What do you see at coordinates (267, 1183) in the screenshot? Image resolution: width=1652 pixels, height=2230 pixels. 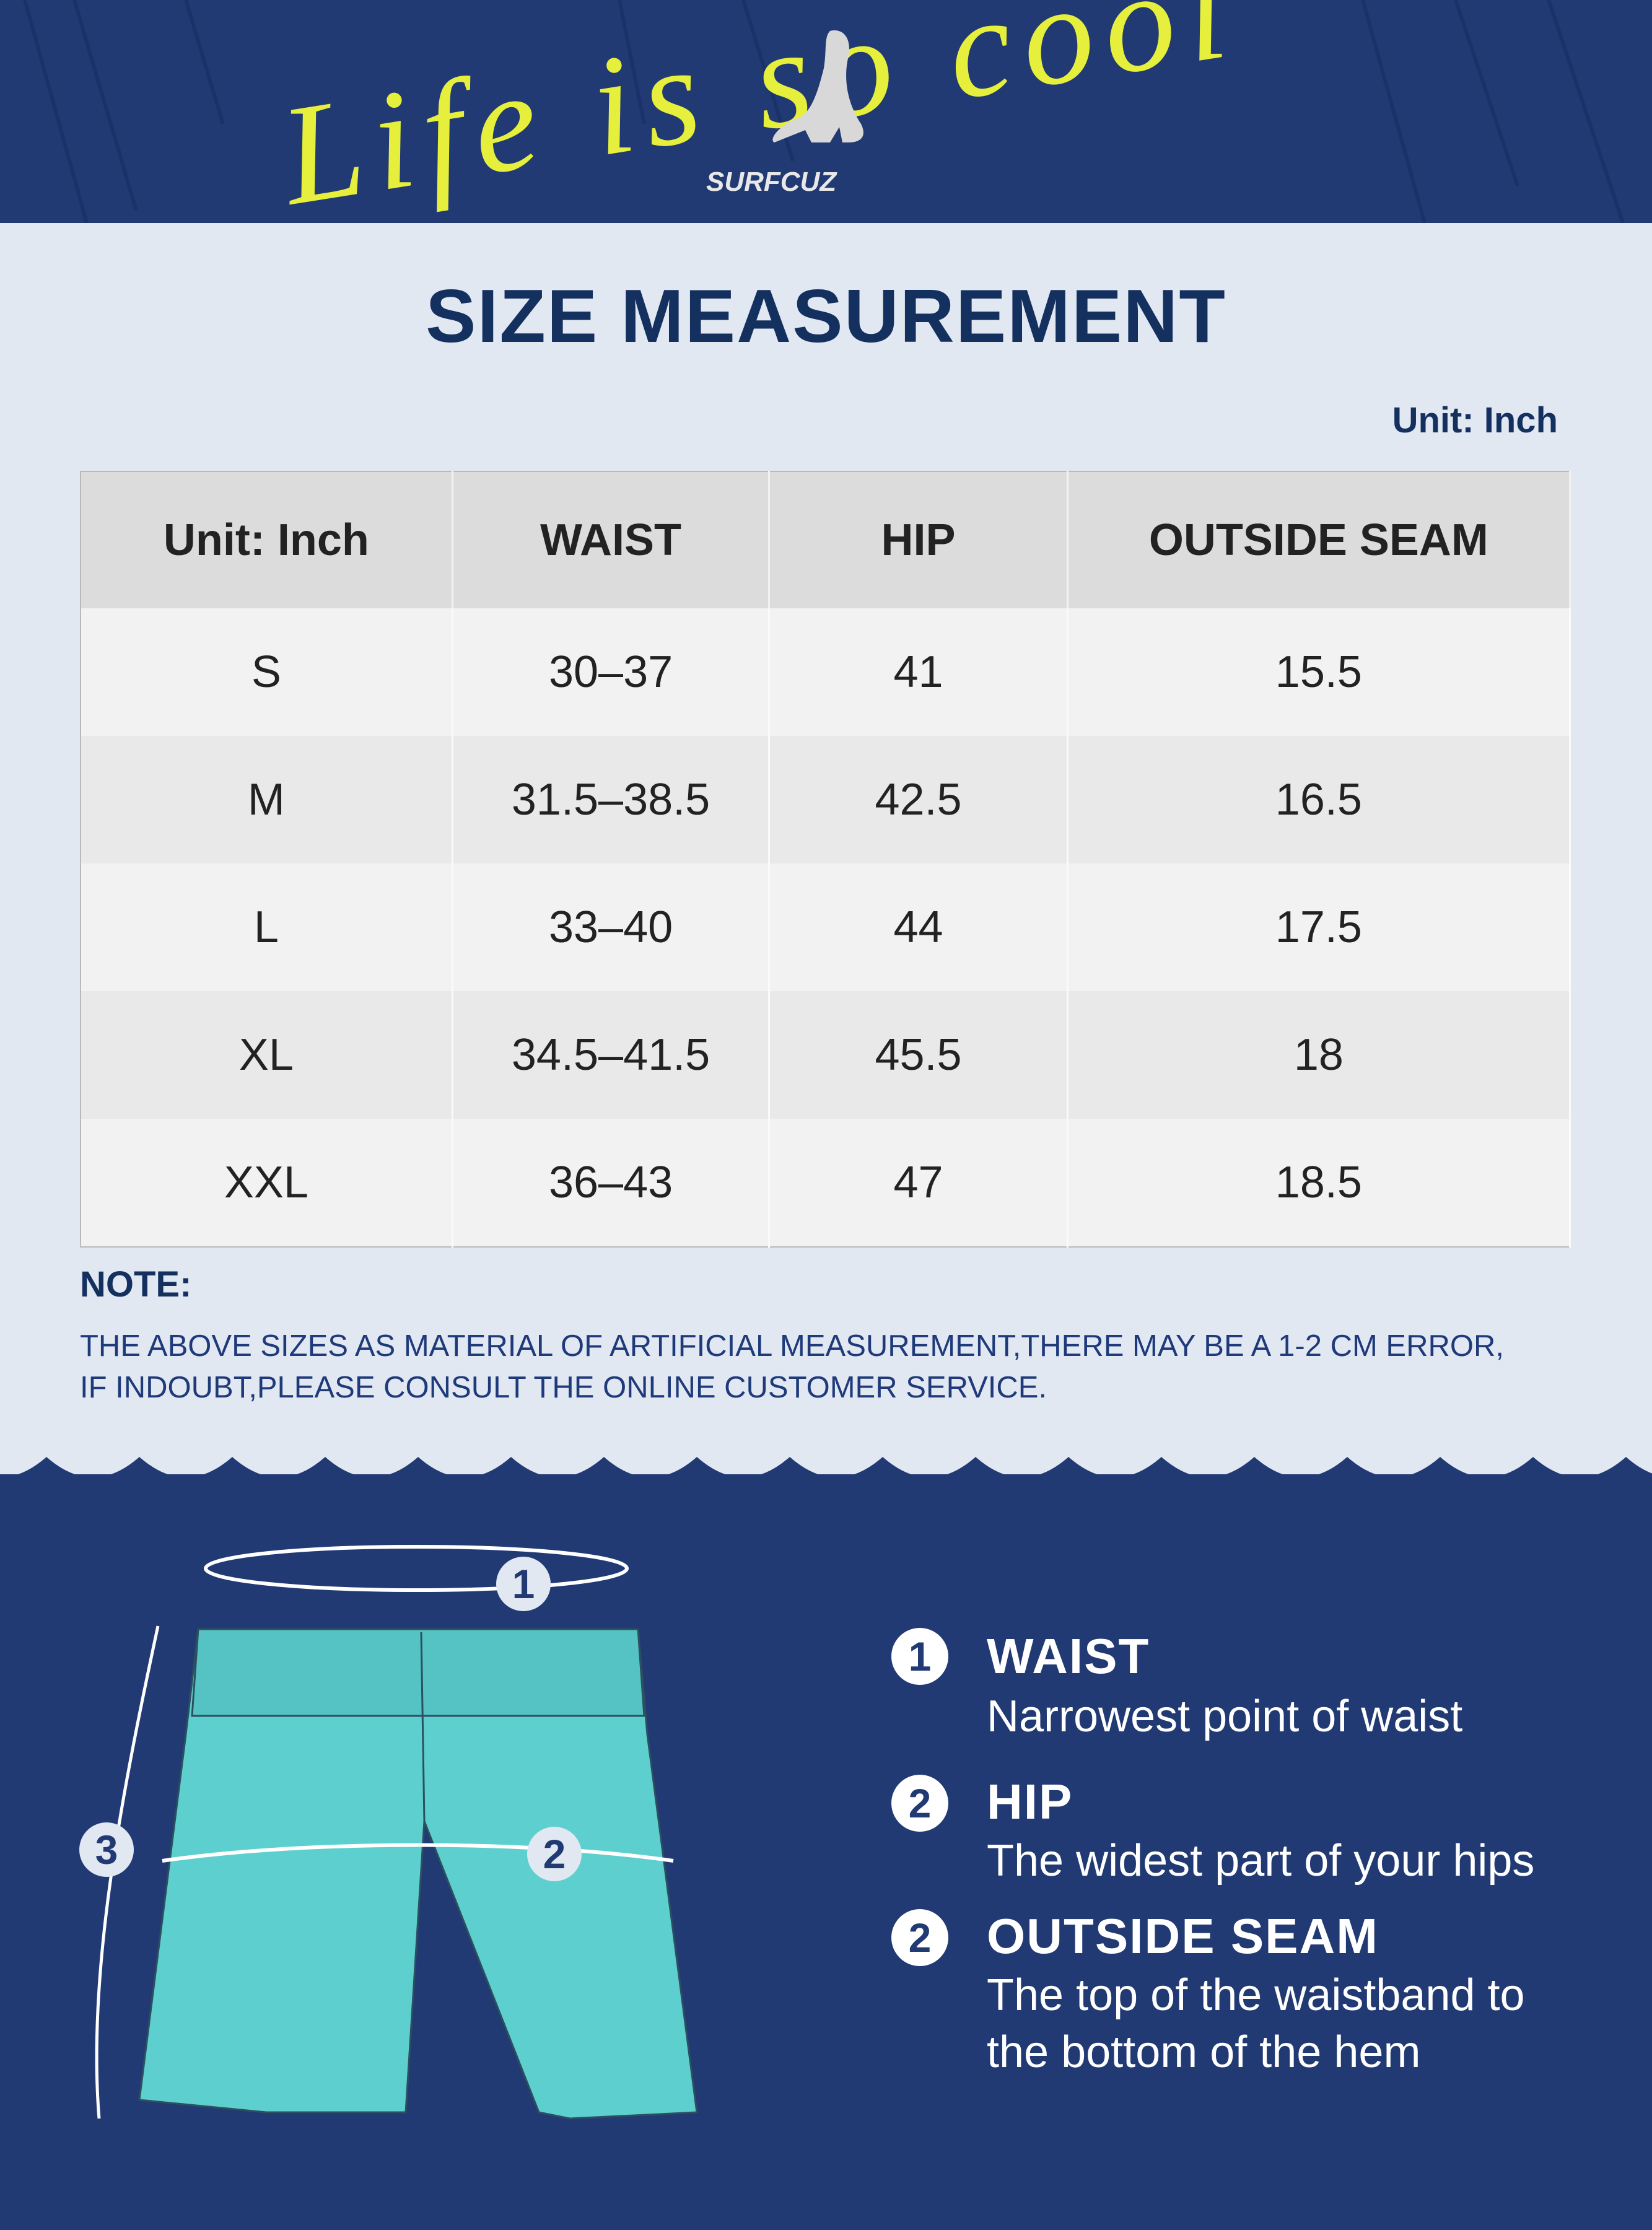 I see `size-cell: XXL` at bounding box center [267, 1183].